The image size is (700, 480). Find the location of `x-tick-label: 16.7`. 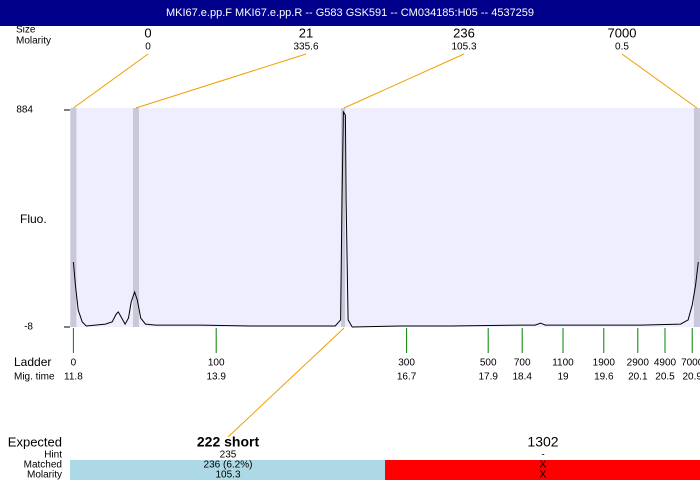

x-tick-label: 16.7 is located at coordinates (407, 377).